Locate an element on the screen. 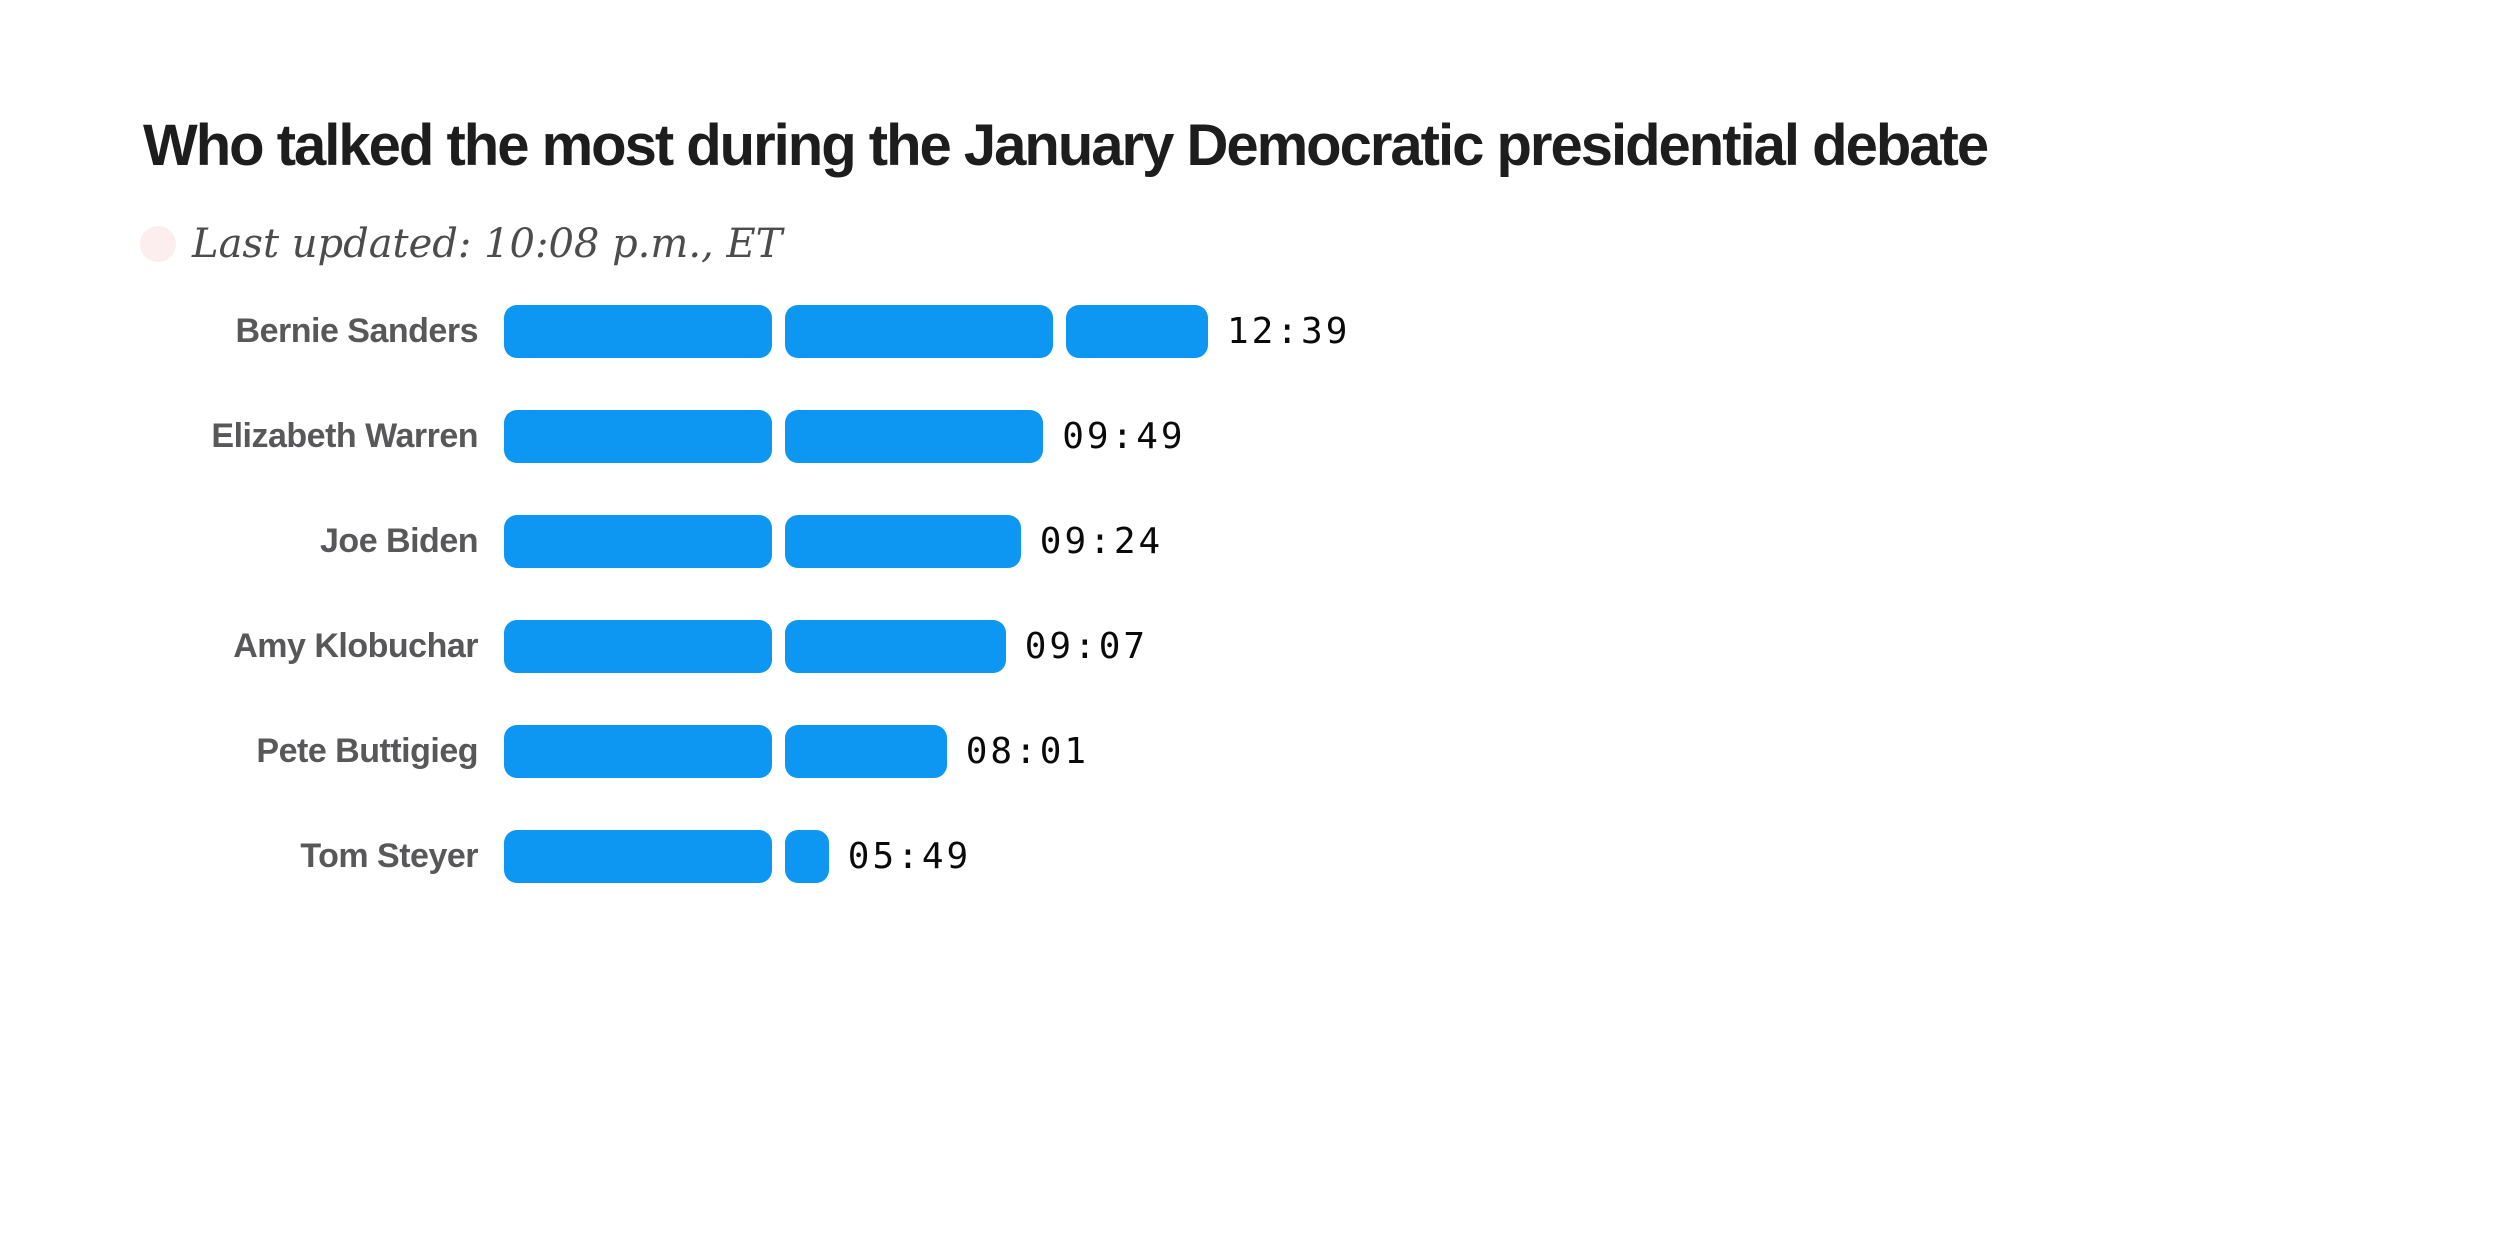  chart-row: Bernie Sanders 12:39 is located at coordinates (734, 331).